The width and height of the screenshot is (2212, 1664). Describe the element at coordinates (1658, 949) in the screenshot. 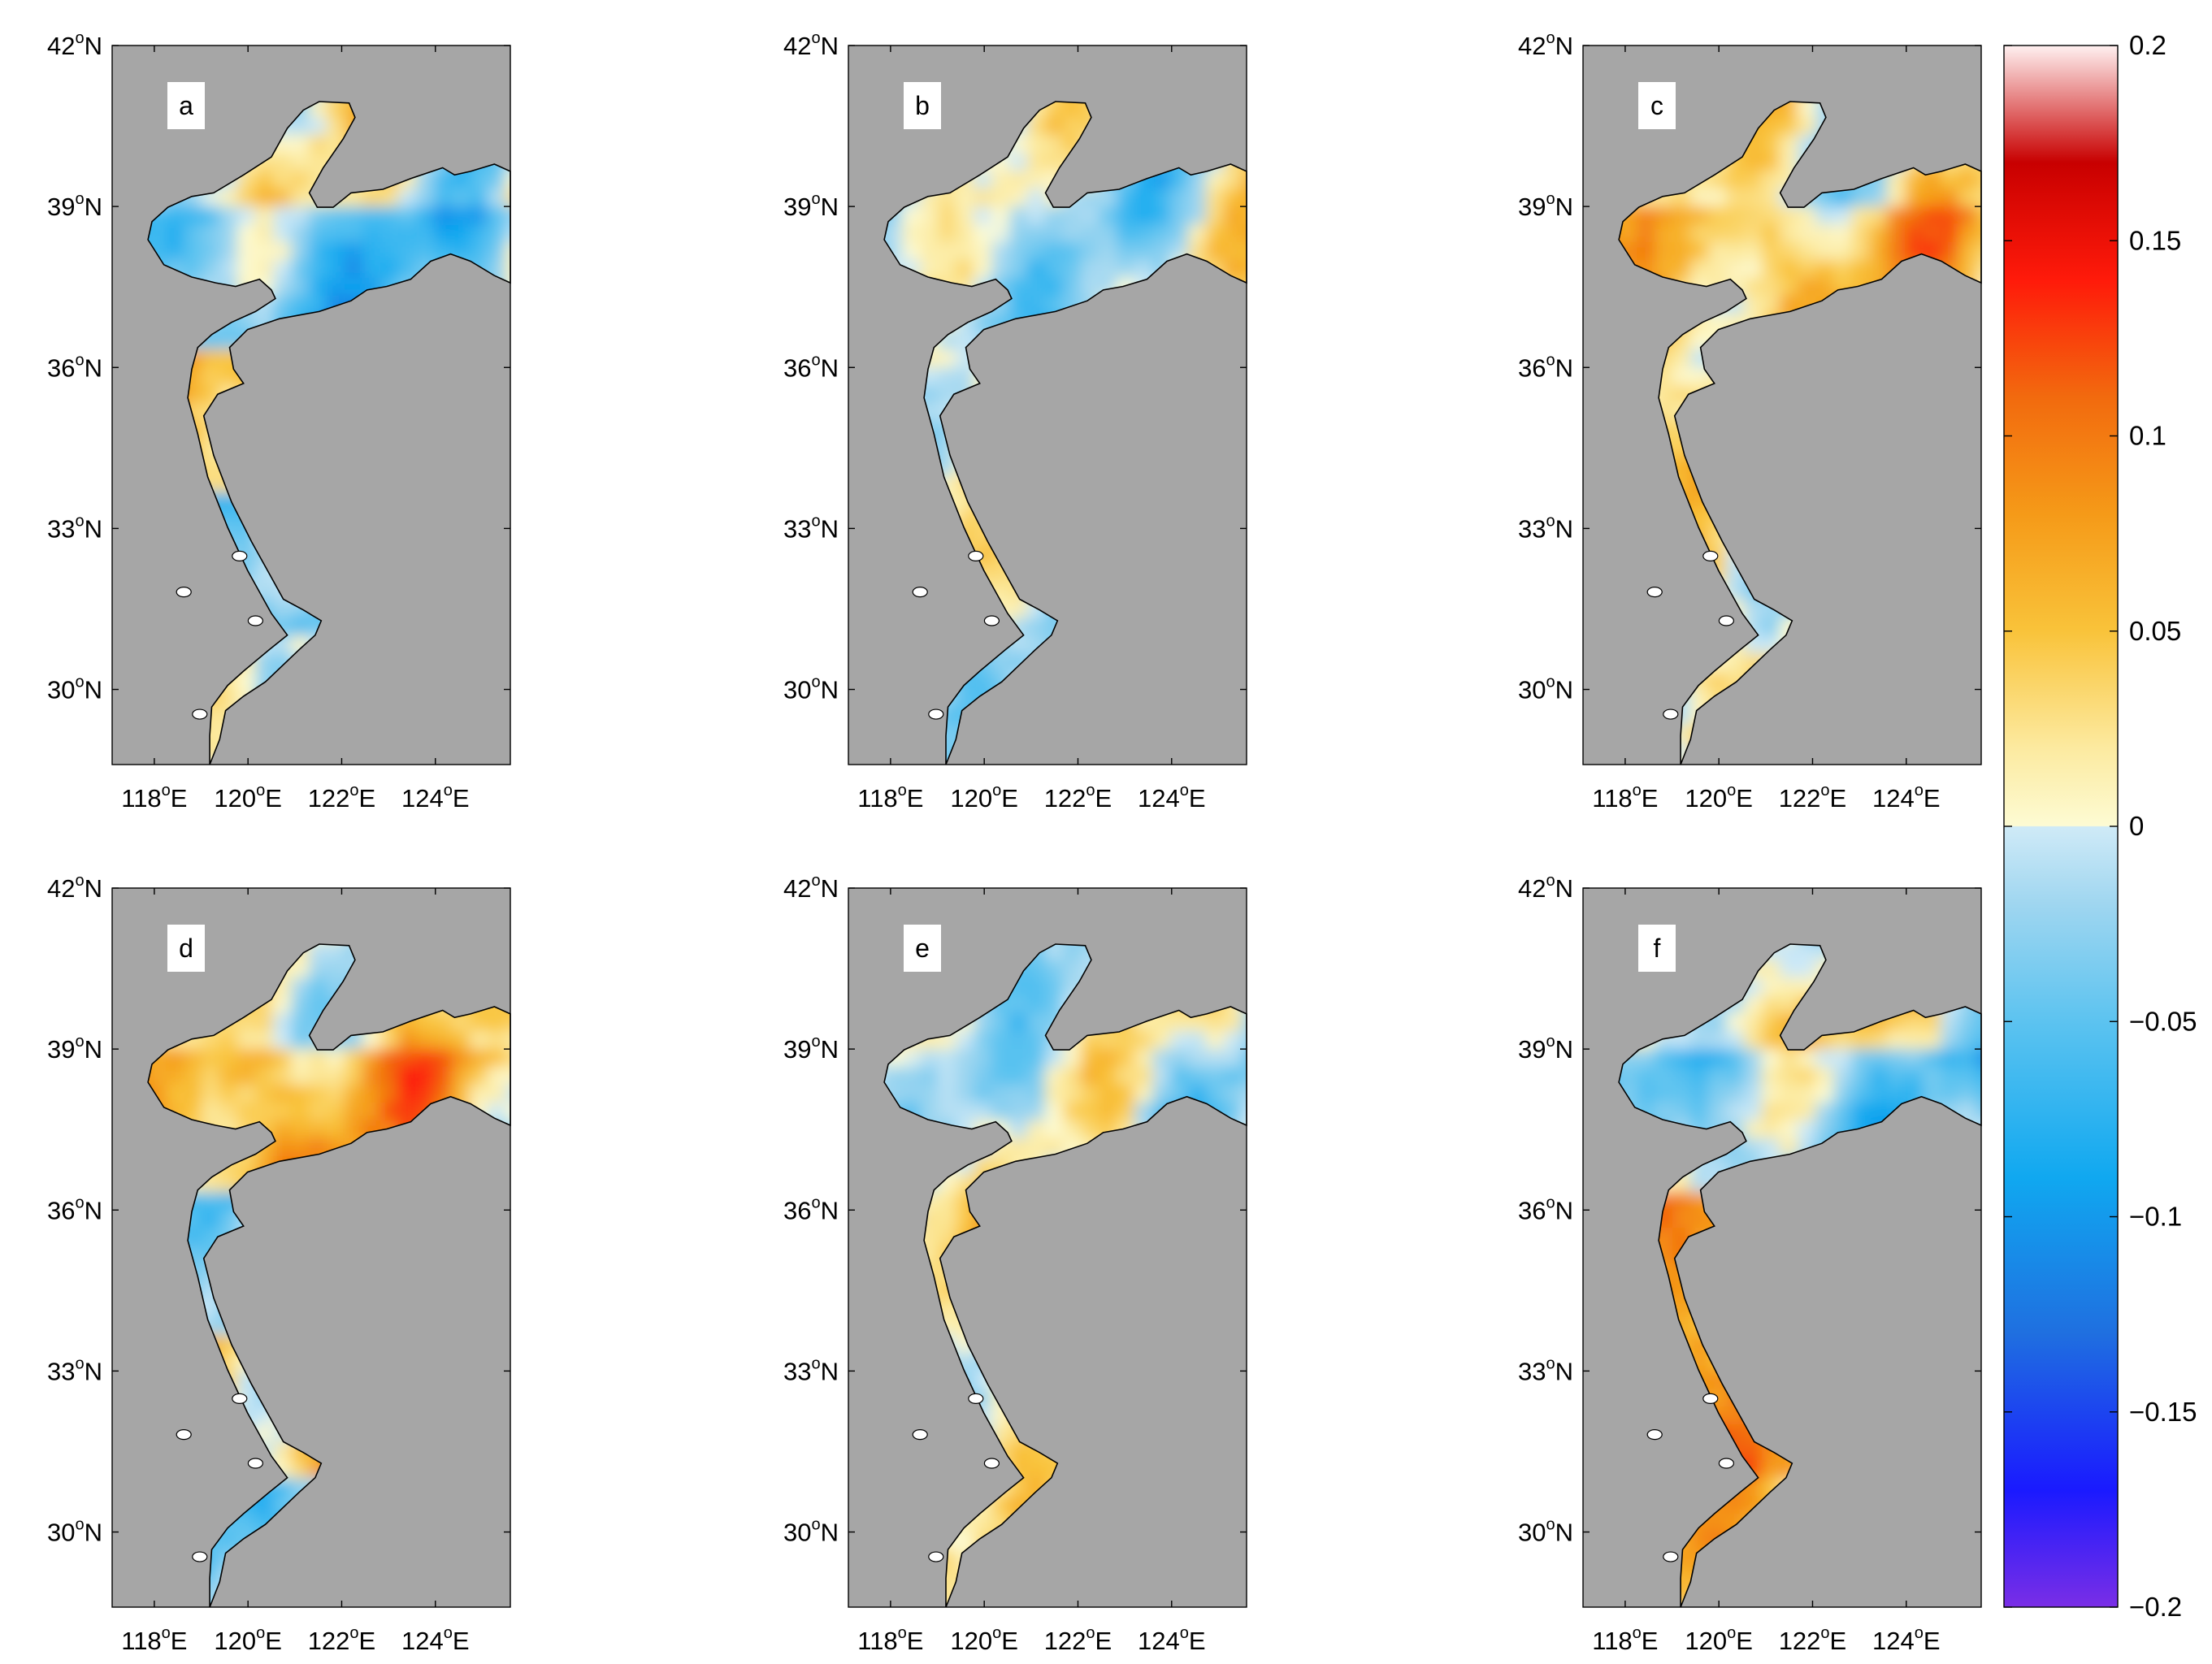

I see `panel-label: f` at that location.